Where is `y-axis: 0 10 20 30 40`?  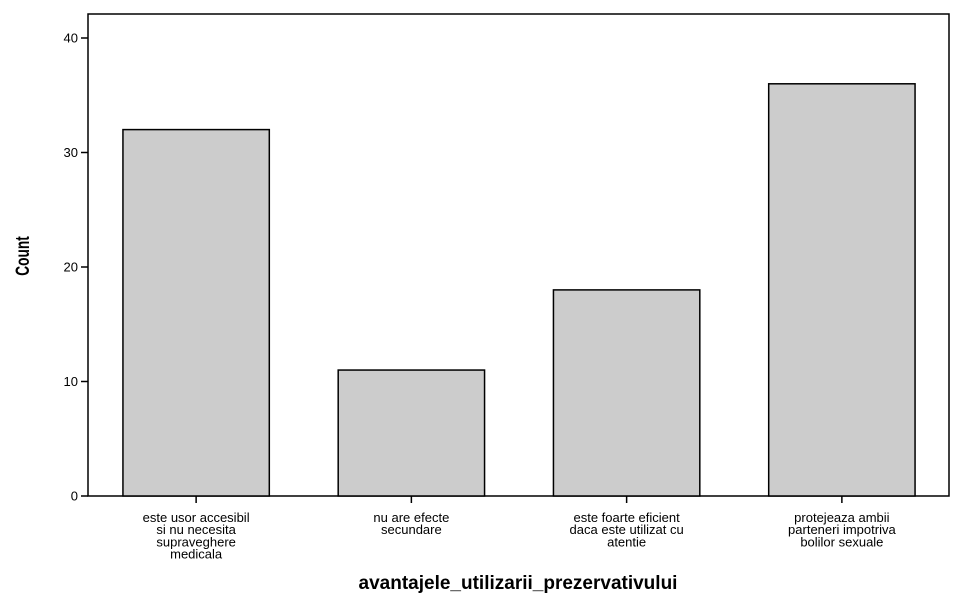 y-axis: 0 10 20 30 40 is located at coordinates (76, 267).